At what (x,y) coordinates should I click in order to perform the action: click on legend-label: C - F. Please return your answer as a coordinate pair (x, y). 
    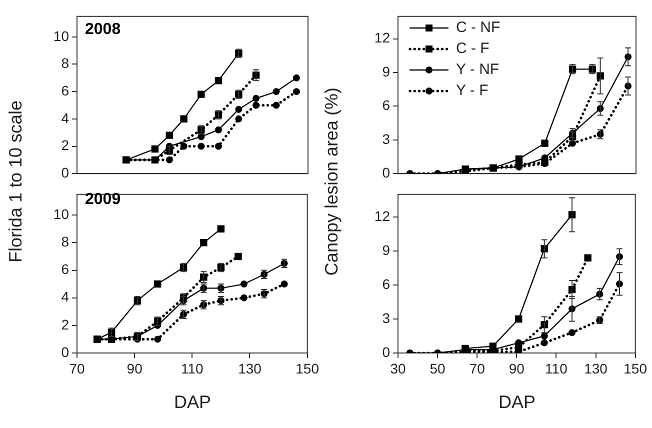
    Looking at the image, I should click on (473, 48).